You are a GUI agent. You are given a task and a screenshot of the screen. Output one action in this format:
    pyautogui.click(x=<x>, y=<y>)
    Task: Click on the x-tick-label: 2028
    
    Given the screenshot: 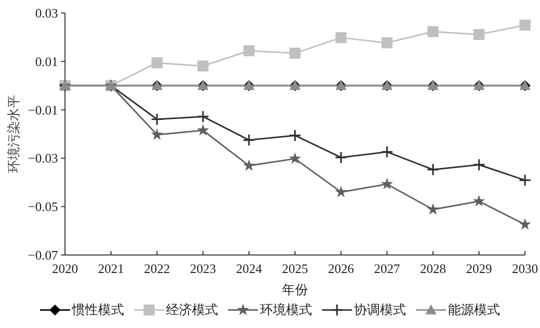 What is the action you would take?
    pyautogui.click(x=433, y=268)
    